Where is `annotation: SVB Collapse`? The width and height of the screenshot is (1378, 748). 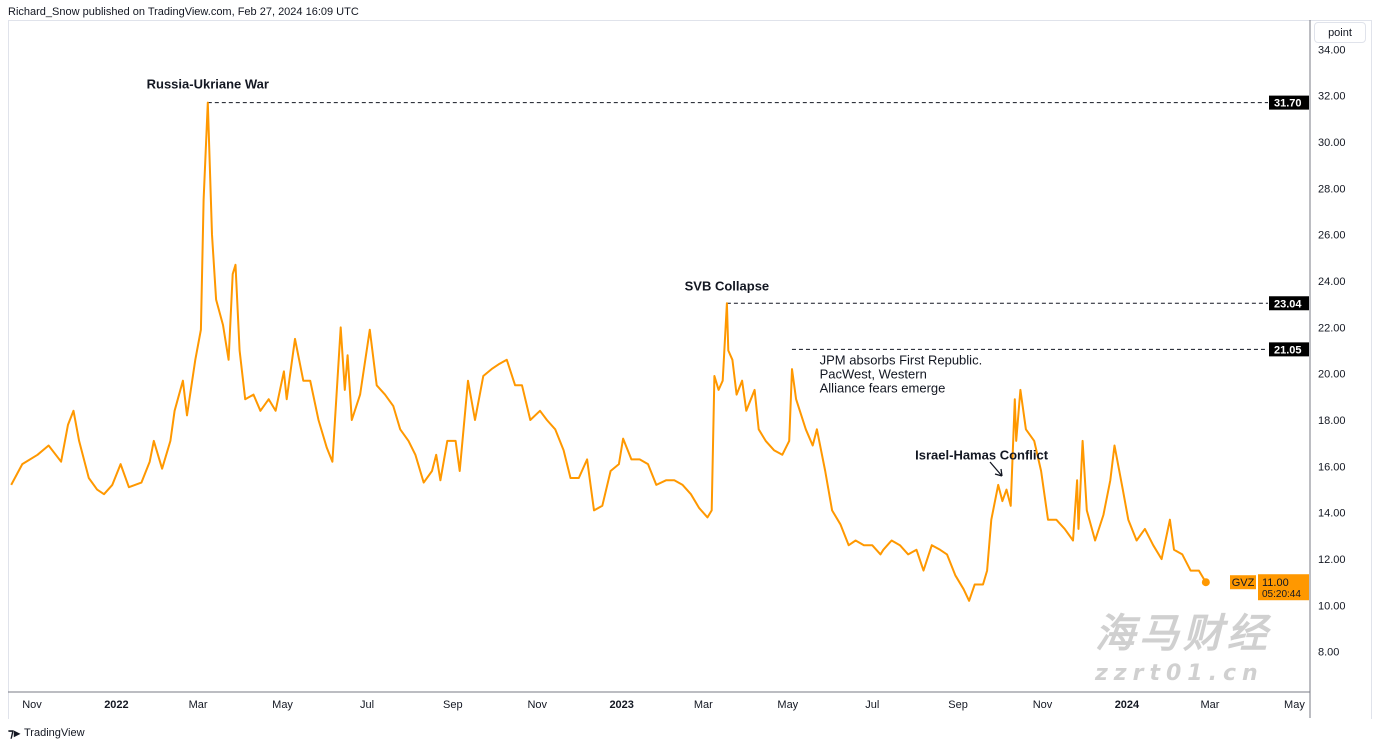 annotation: SVB Collapse is located at coordinates (727, 285).